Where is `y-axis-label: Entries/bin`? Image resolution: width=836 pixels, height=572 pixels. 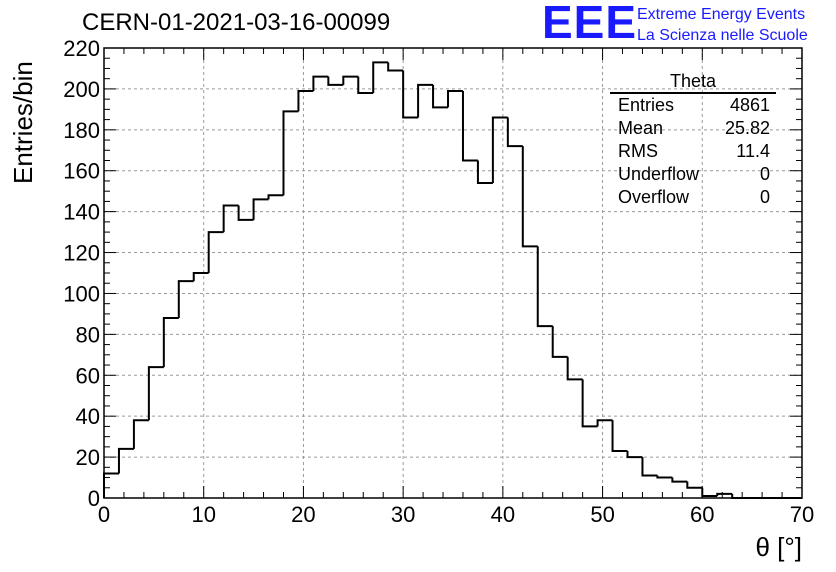 y-axis-label: Entries/bin is located at coordinates (23, 122).